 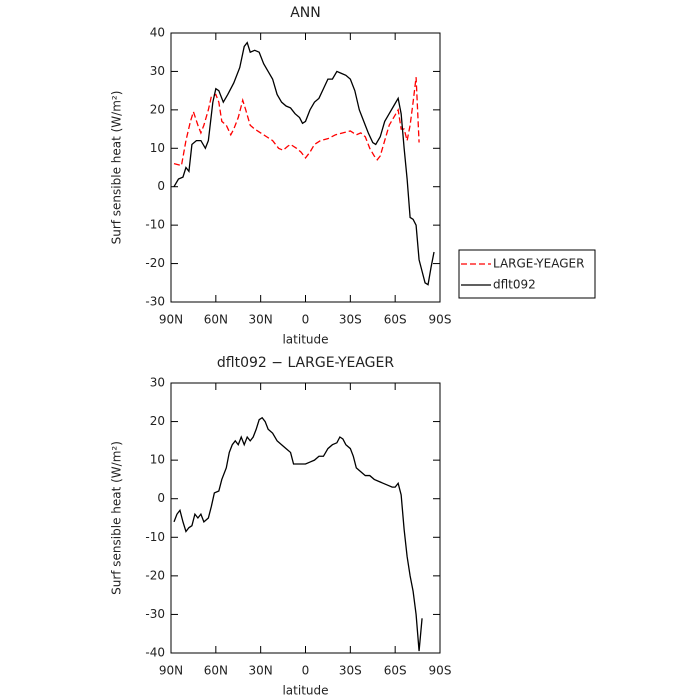 What do you see at coordinates (155, 653) in the screenshot?
I see `y-tick-label: -40` at bounding box center [155, 653].